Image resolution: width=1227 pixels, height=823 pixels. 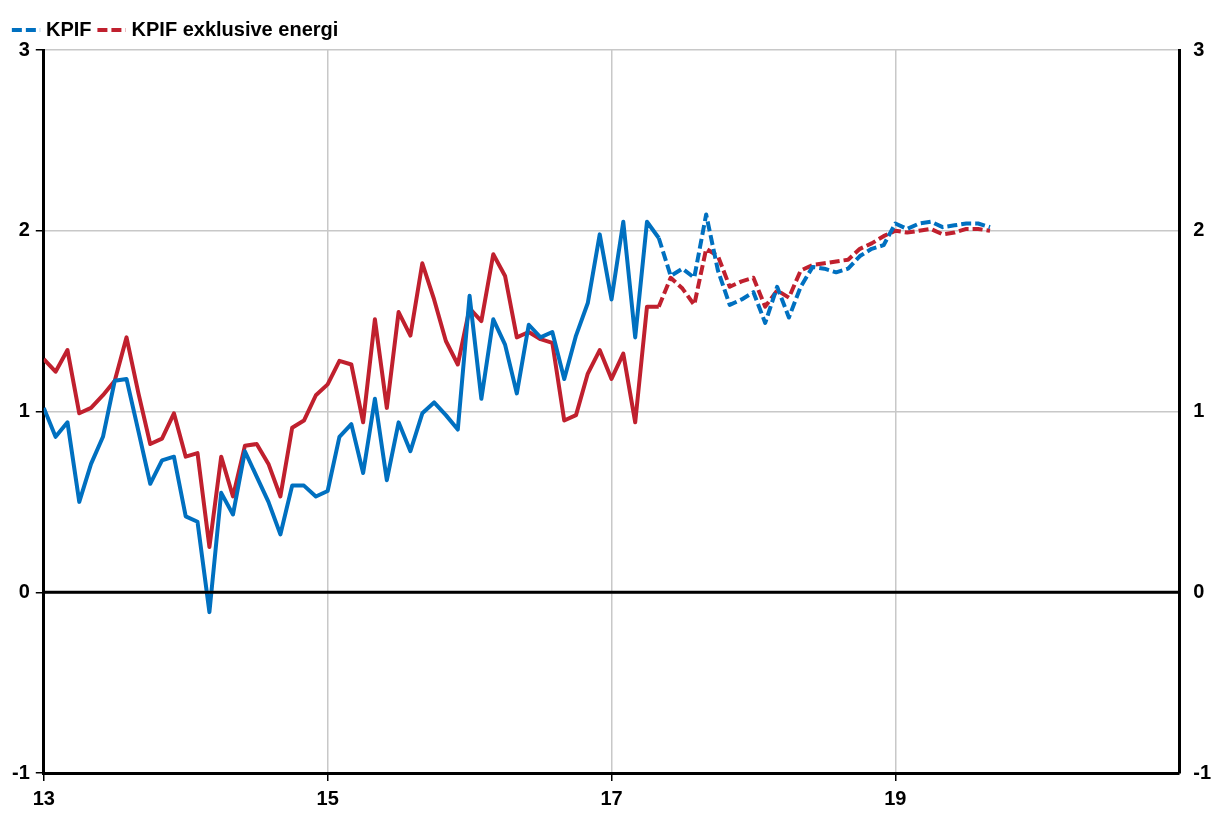 What do you see at coordinates (20, 771) in the screenshot?
I see `y-tick-label: -1` at bounding box center [20, 771].